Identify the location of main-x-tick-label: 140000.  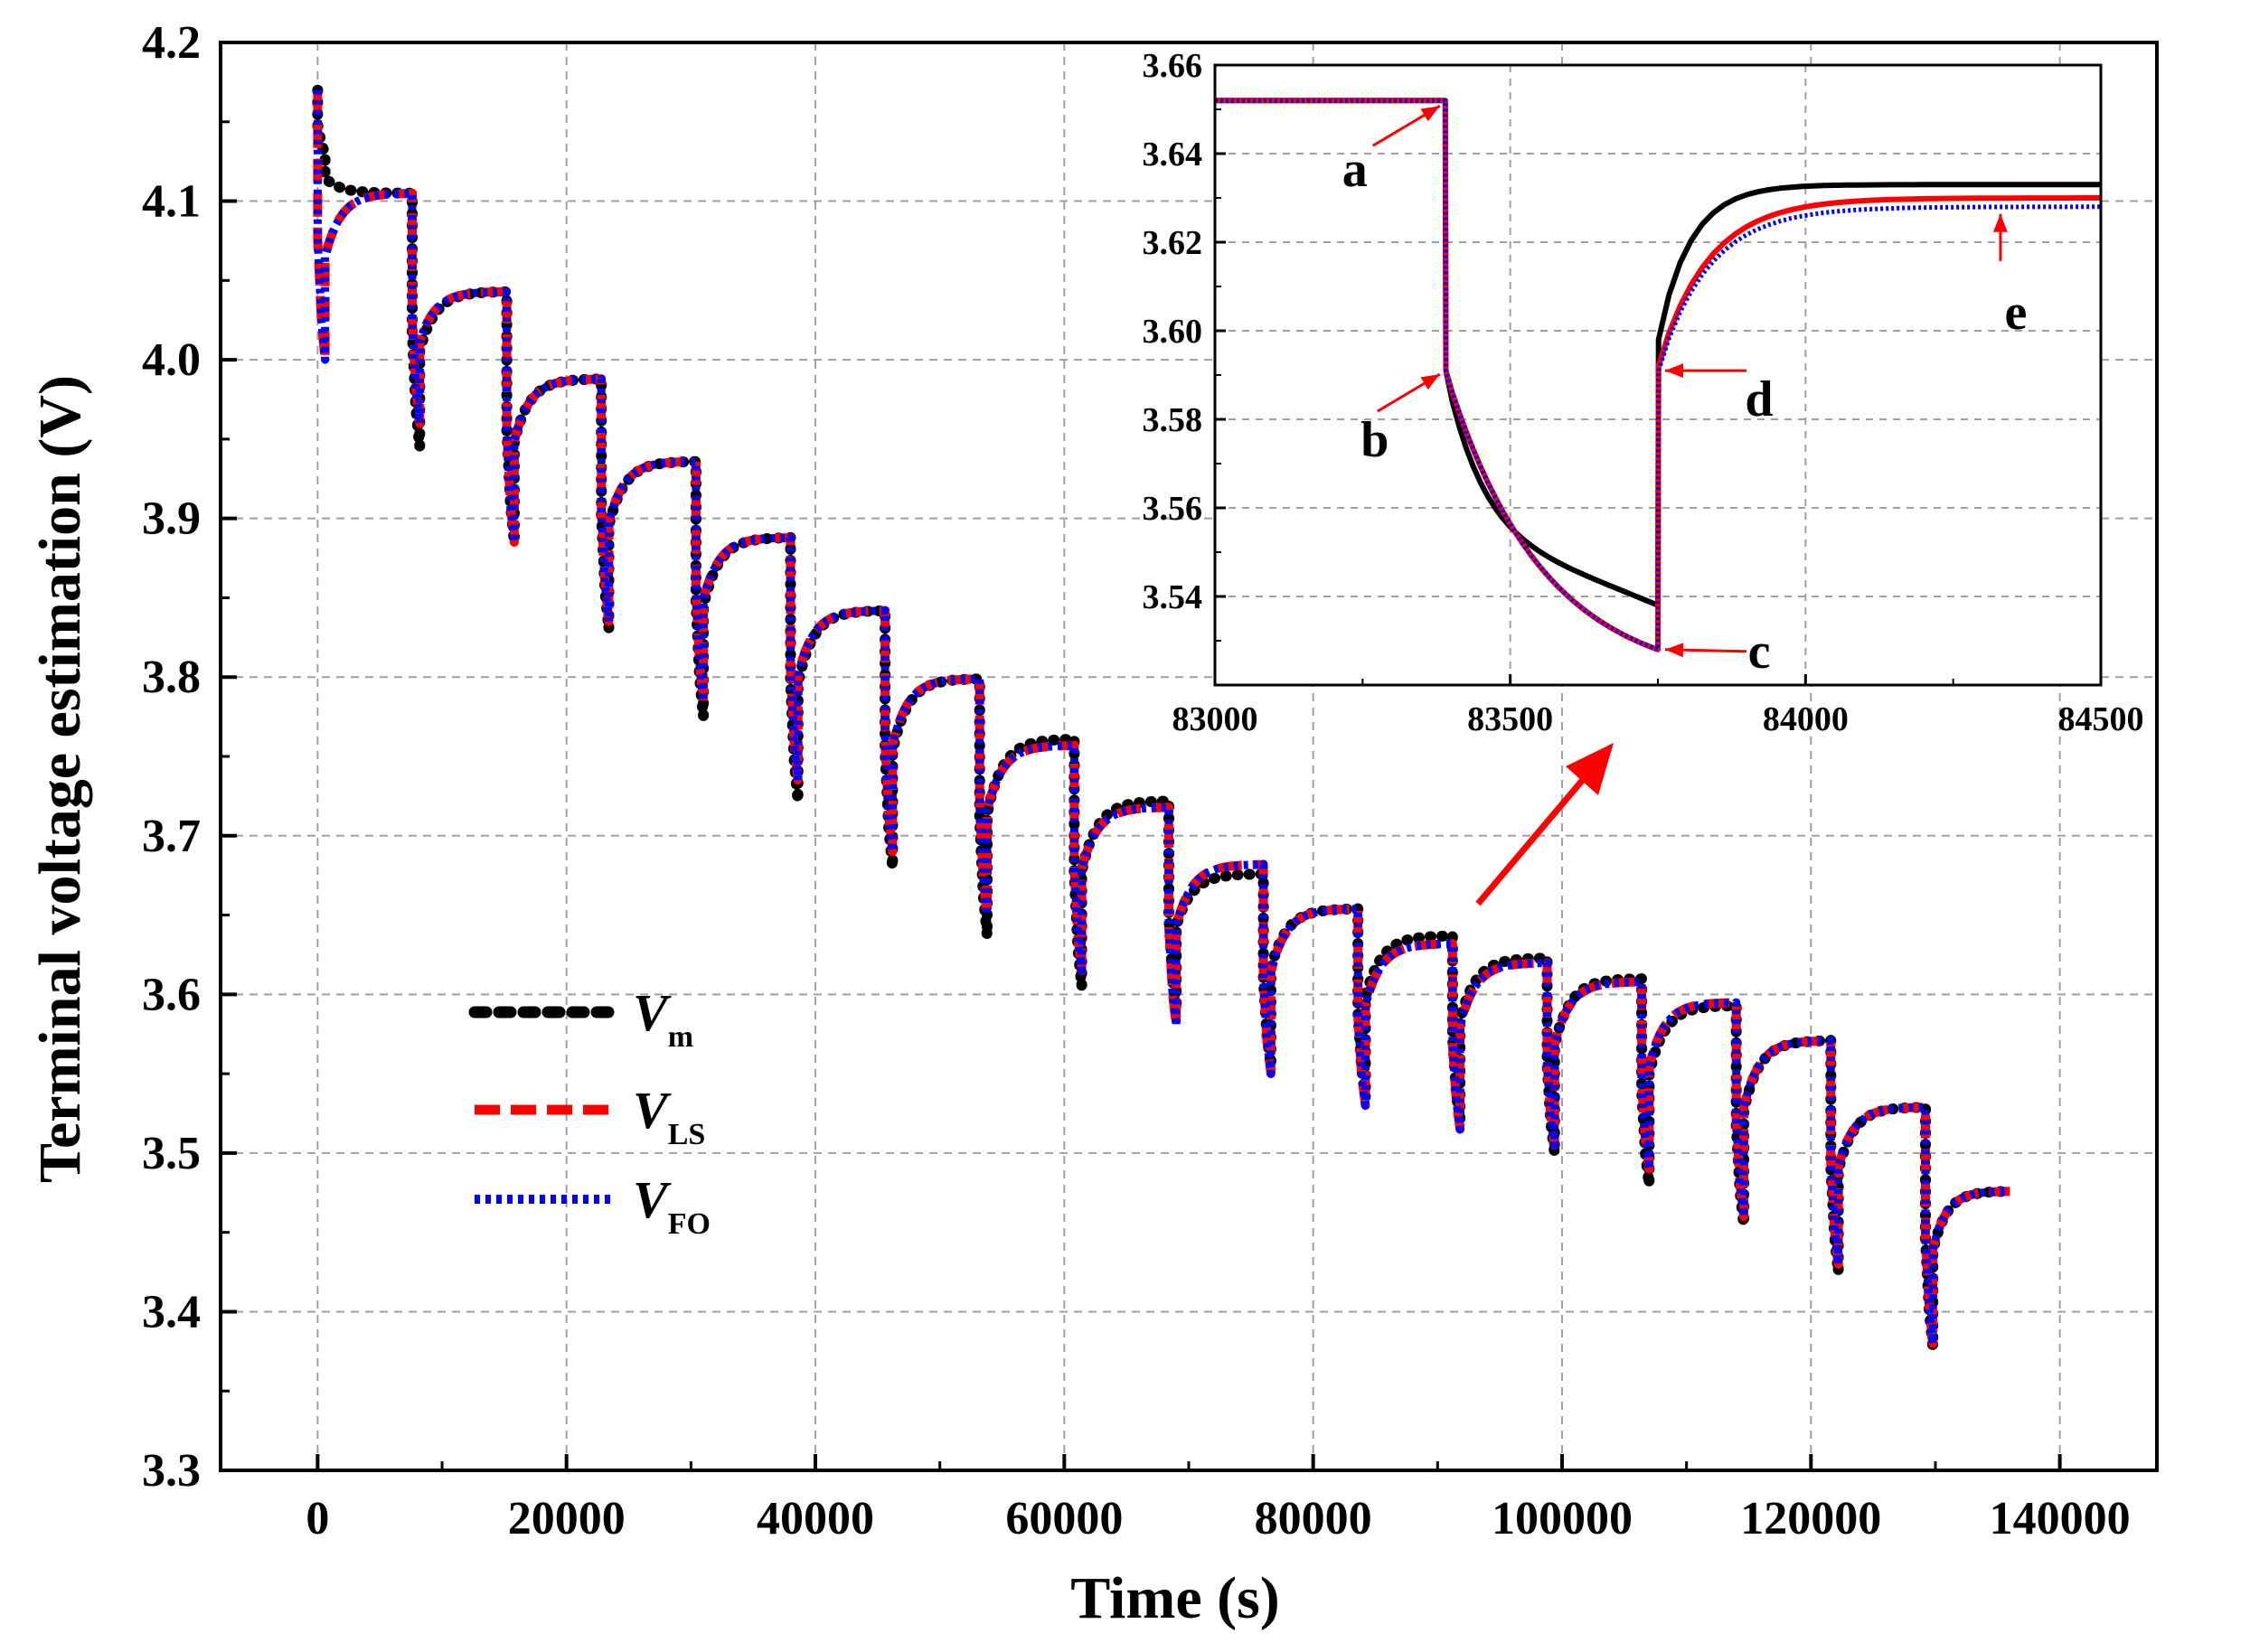
(2060, 1518).